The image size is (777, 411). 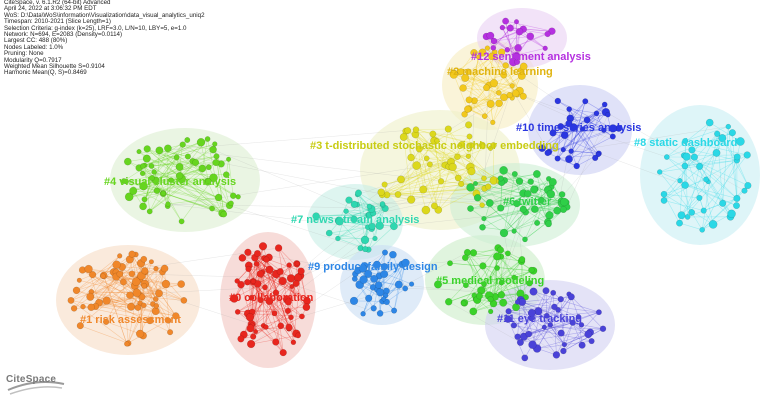 I want to click on cluster-label-9: #9 product family design, so click(x=373, y=267).